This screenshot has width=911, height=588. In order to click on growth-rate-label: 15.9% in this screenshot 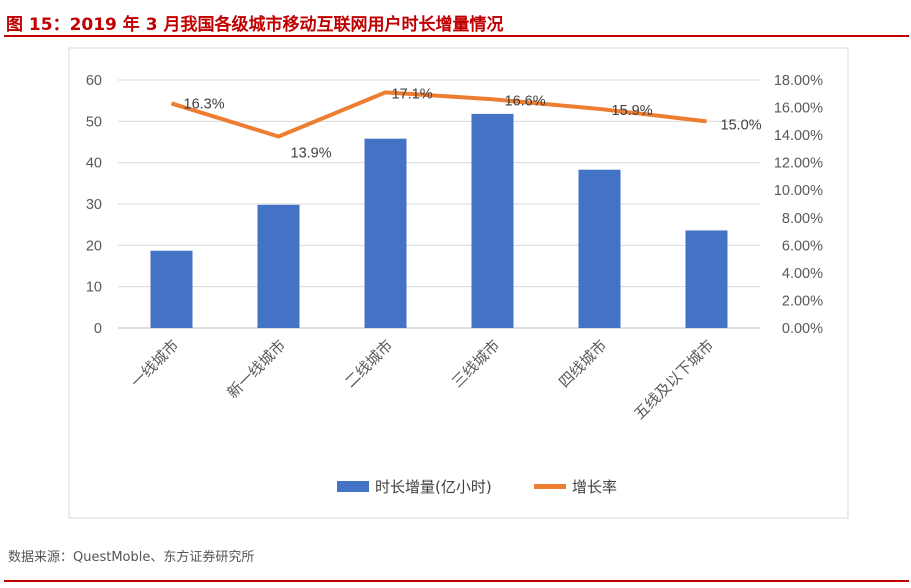, I will do `click(632, 111)`.